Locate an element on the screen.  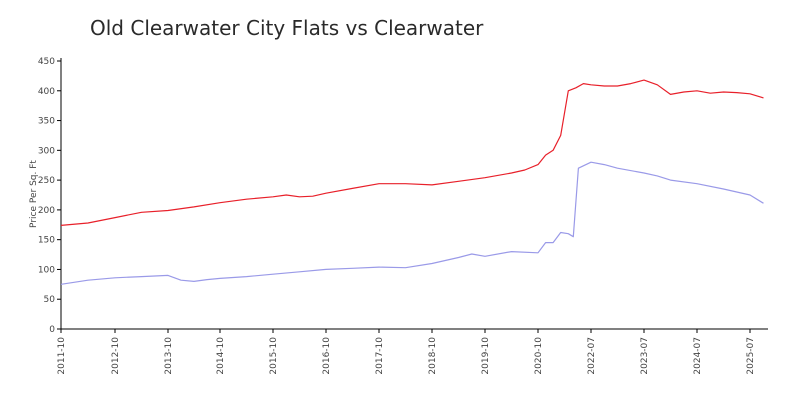
x-tick-label: 2024-07 is located at coordinates (698, 356).